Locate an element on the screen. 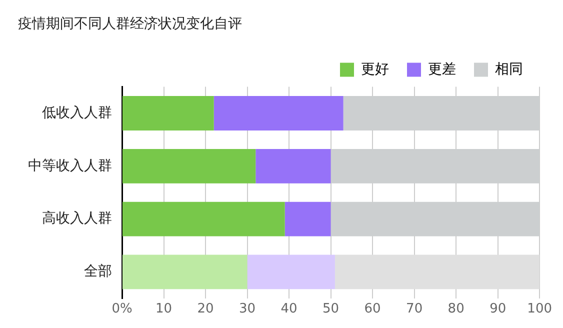  x-tick-label: 70 is located at coordinates (414, 309).